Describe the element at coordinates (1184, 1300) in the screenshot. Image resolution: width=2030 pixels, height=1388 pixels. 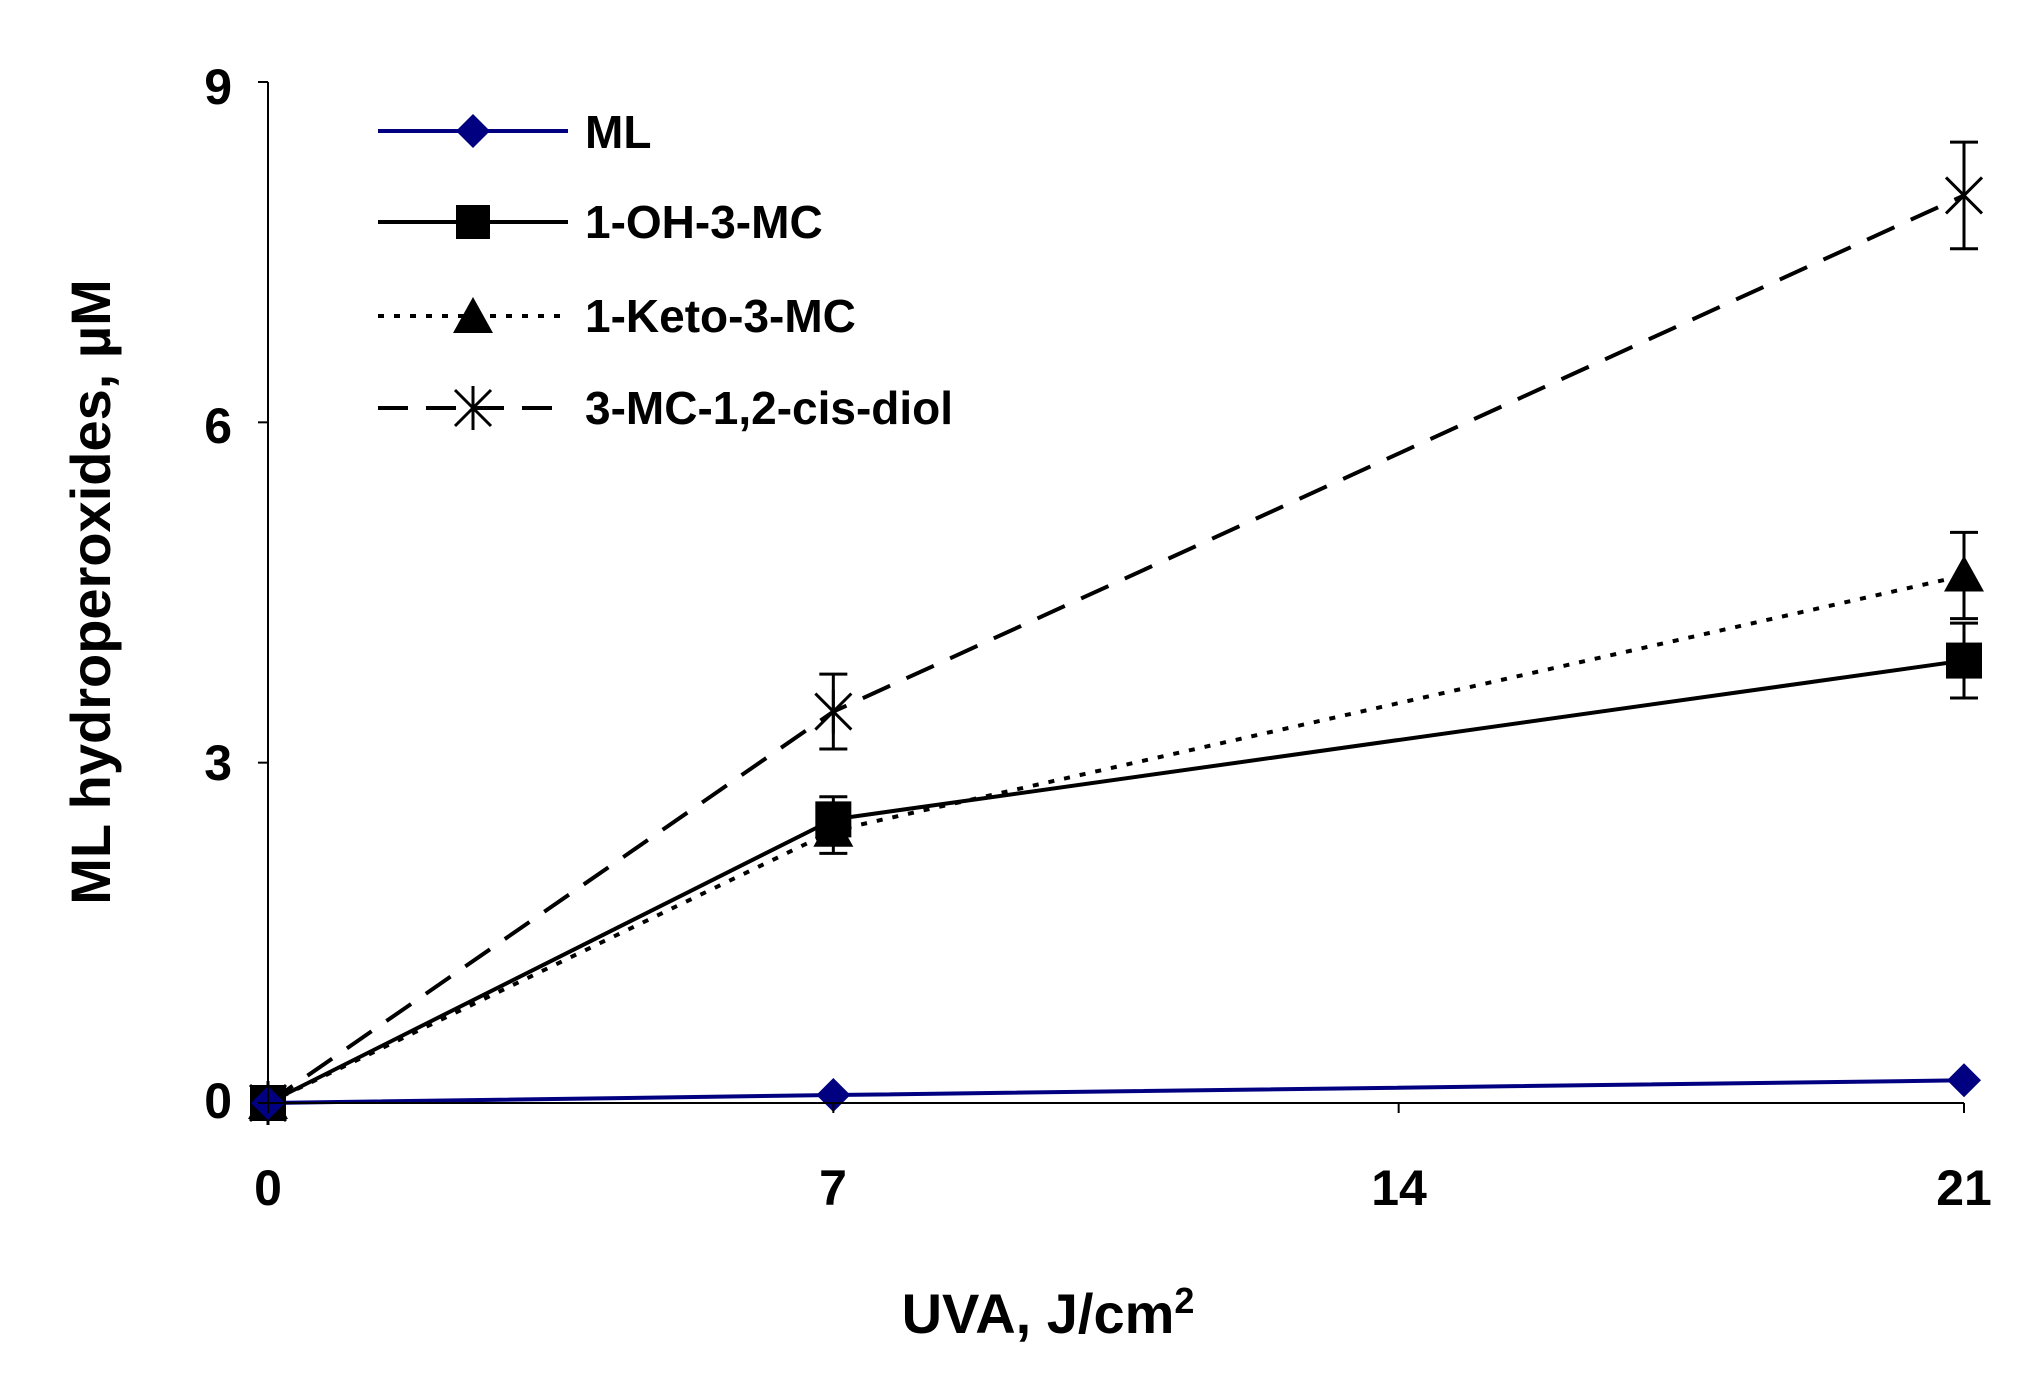
I see `x-axis-title-superscript: 2` at that location.